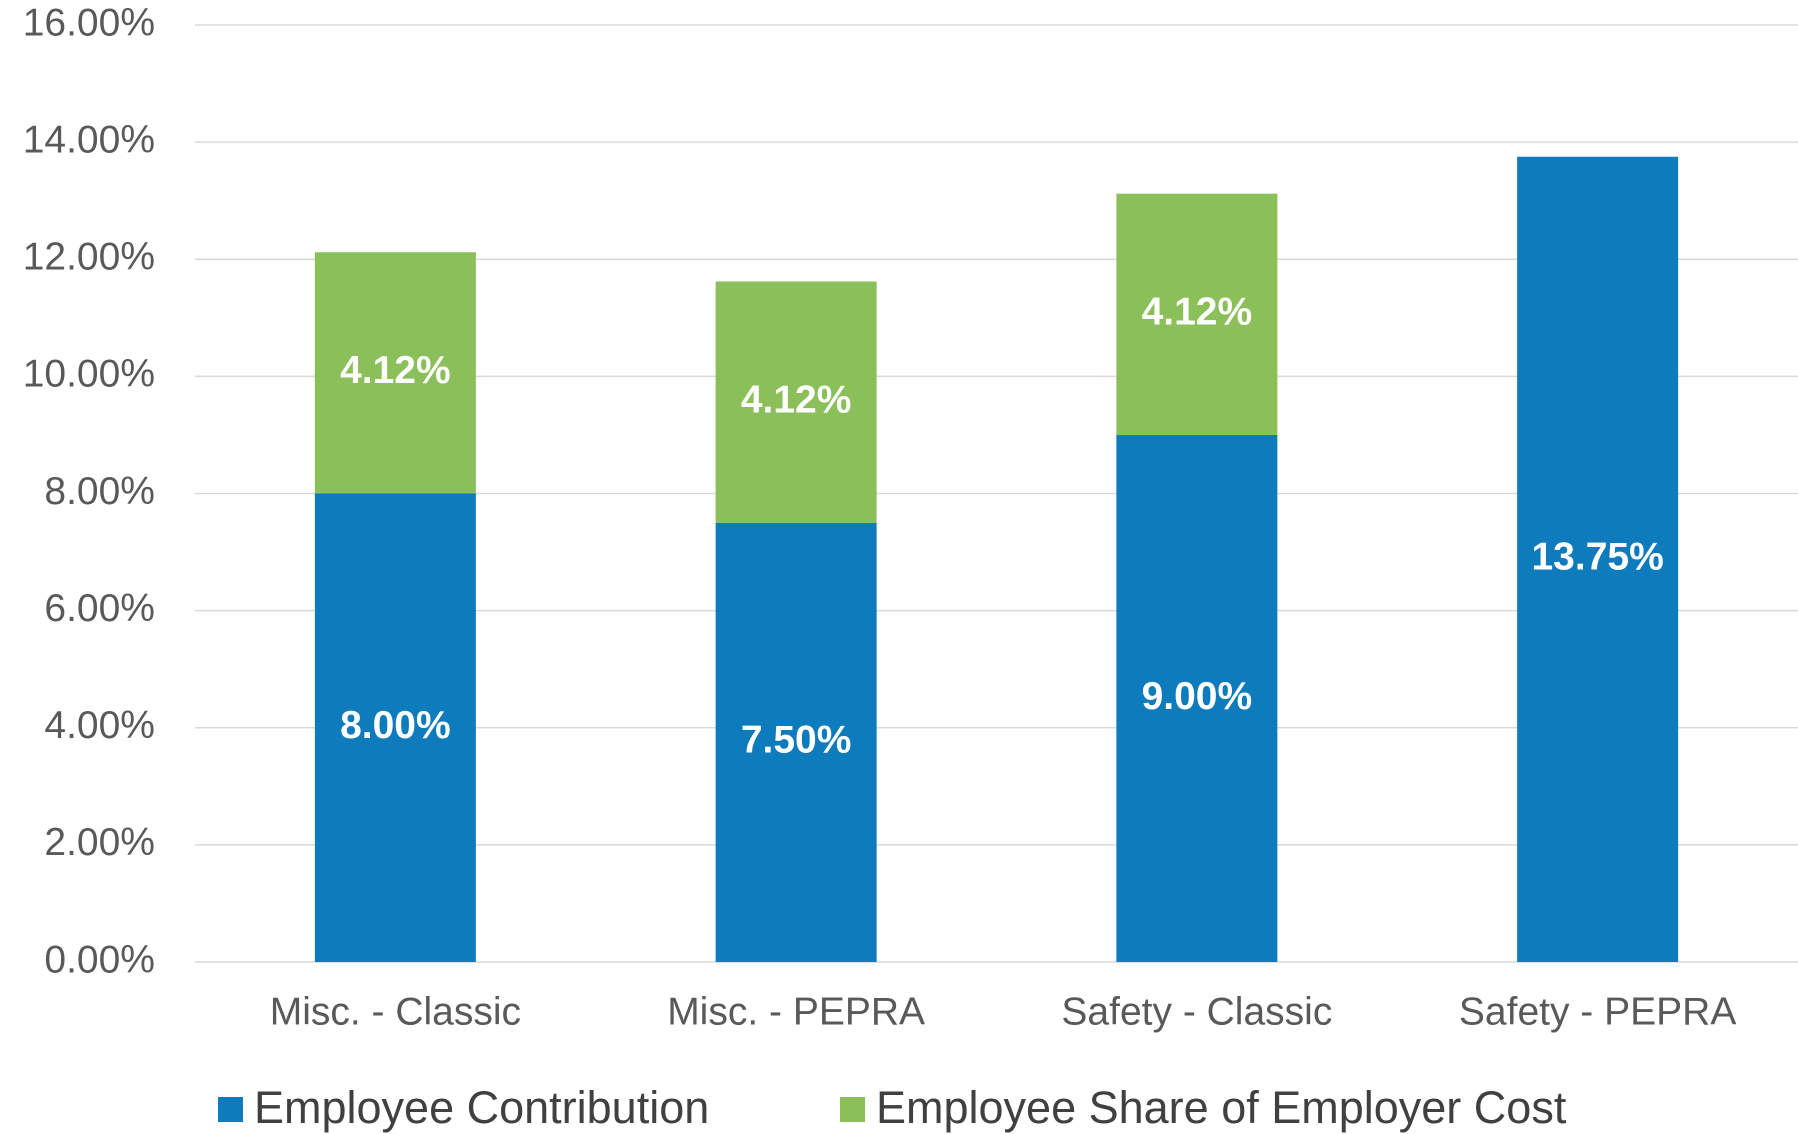 The width and height of the screenshot is (1798, 1134). Describe the element at coordinates (89, 374) in the screenshot. I see `y-tick-label: 10.00%` at that location.